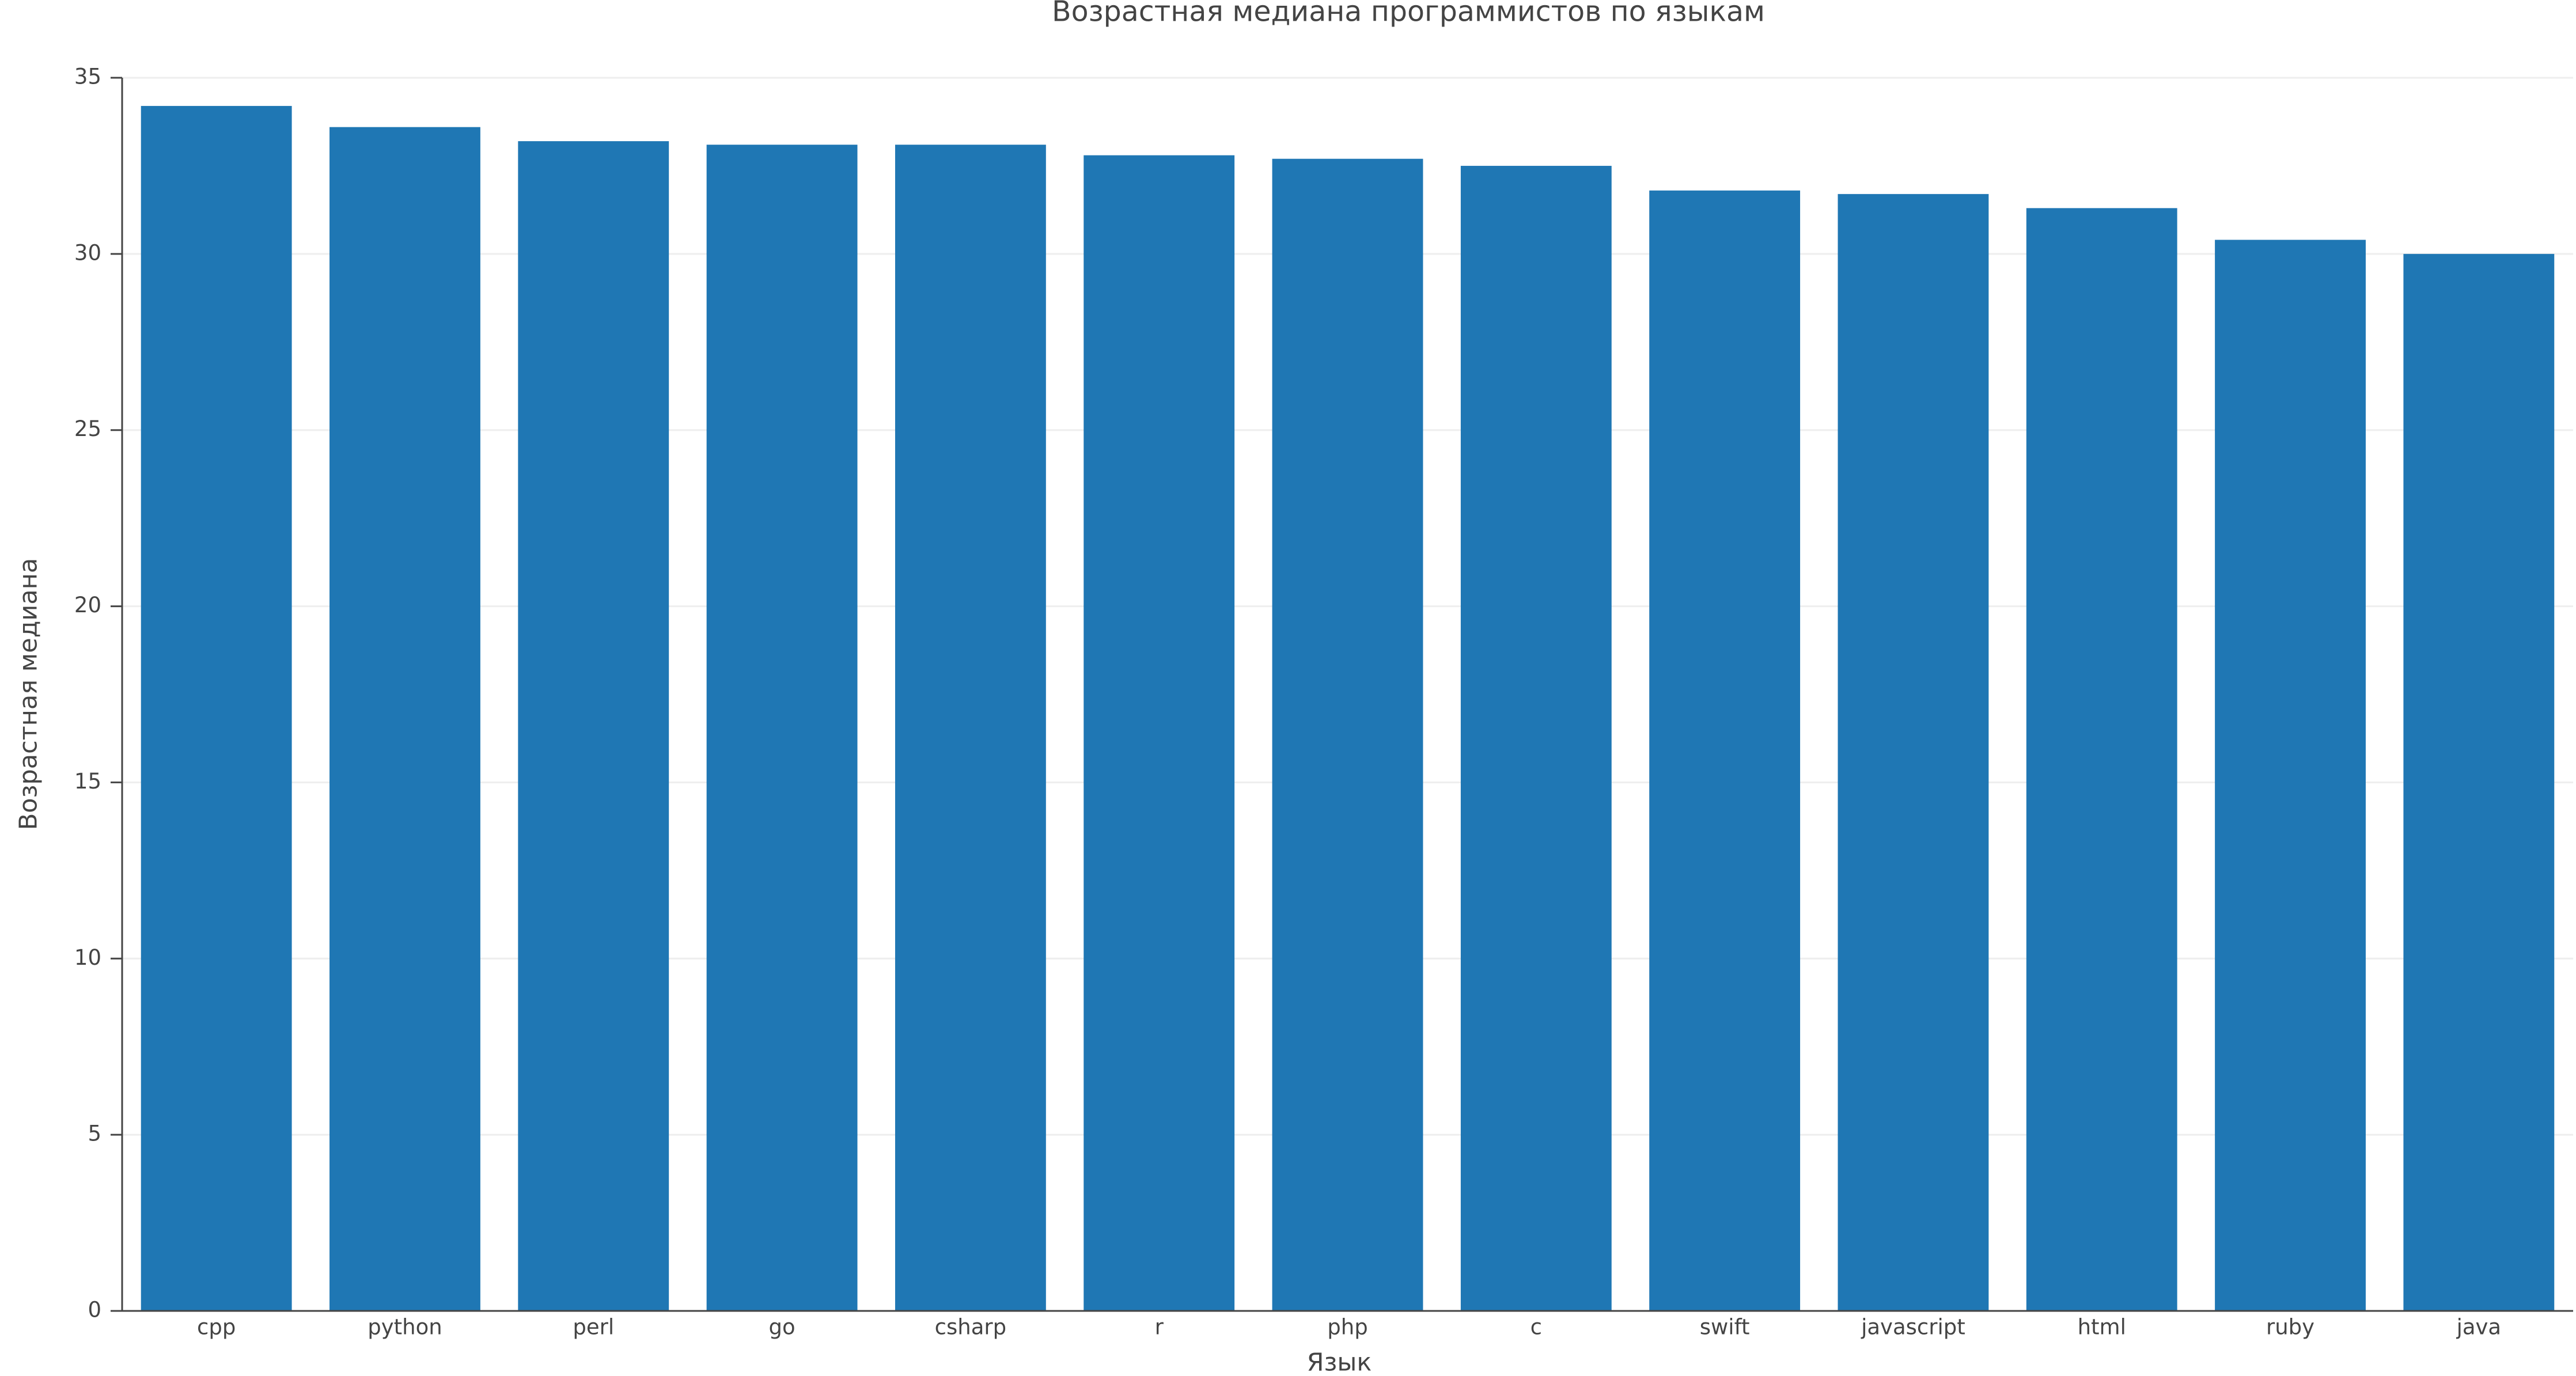 The width and height of the screenshot is (2576, 1376). Describe the element at coordinates (94, 1133) in the screenshot. I see `y-tick-label: 5` at that location.